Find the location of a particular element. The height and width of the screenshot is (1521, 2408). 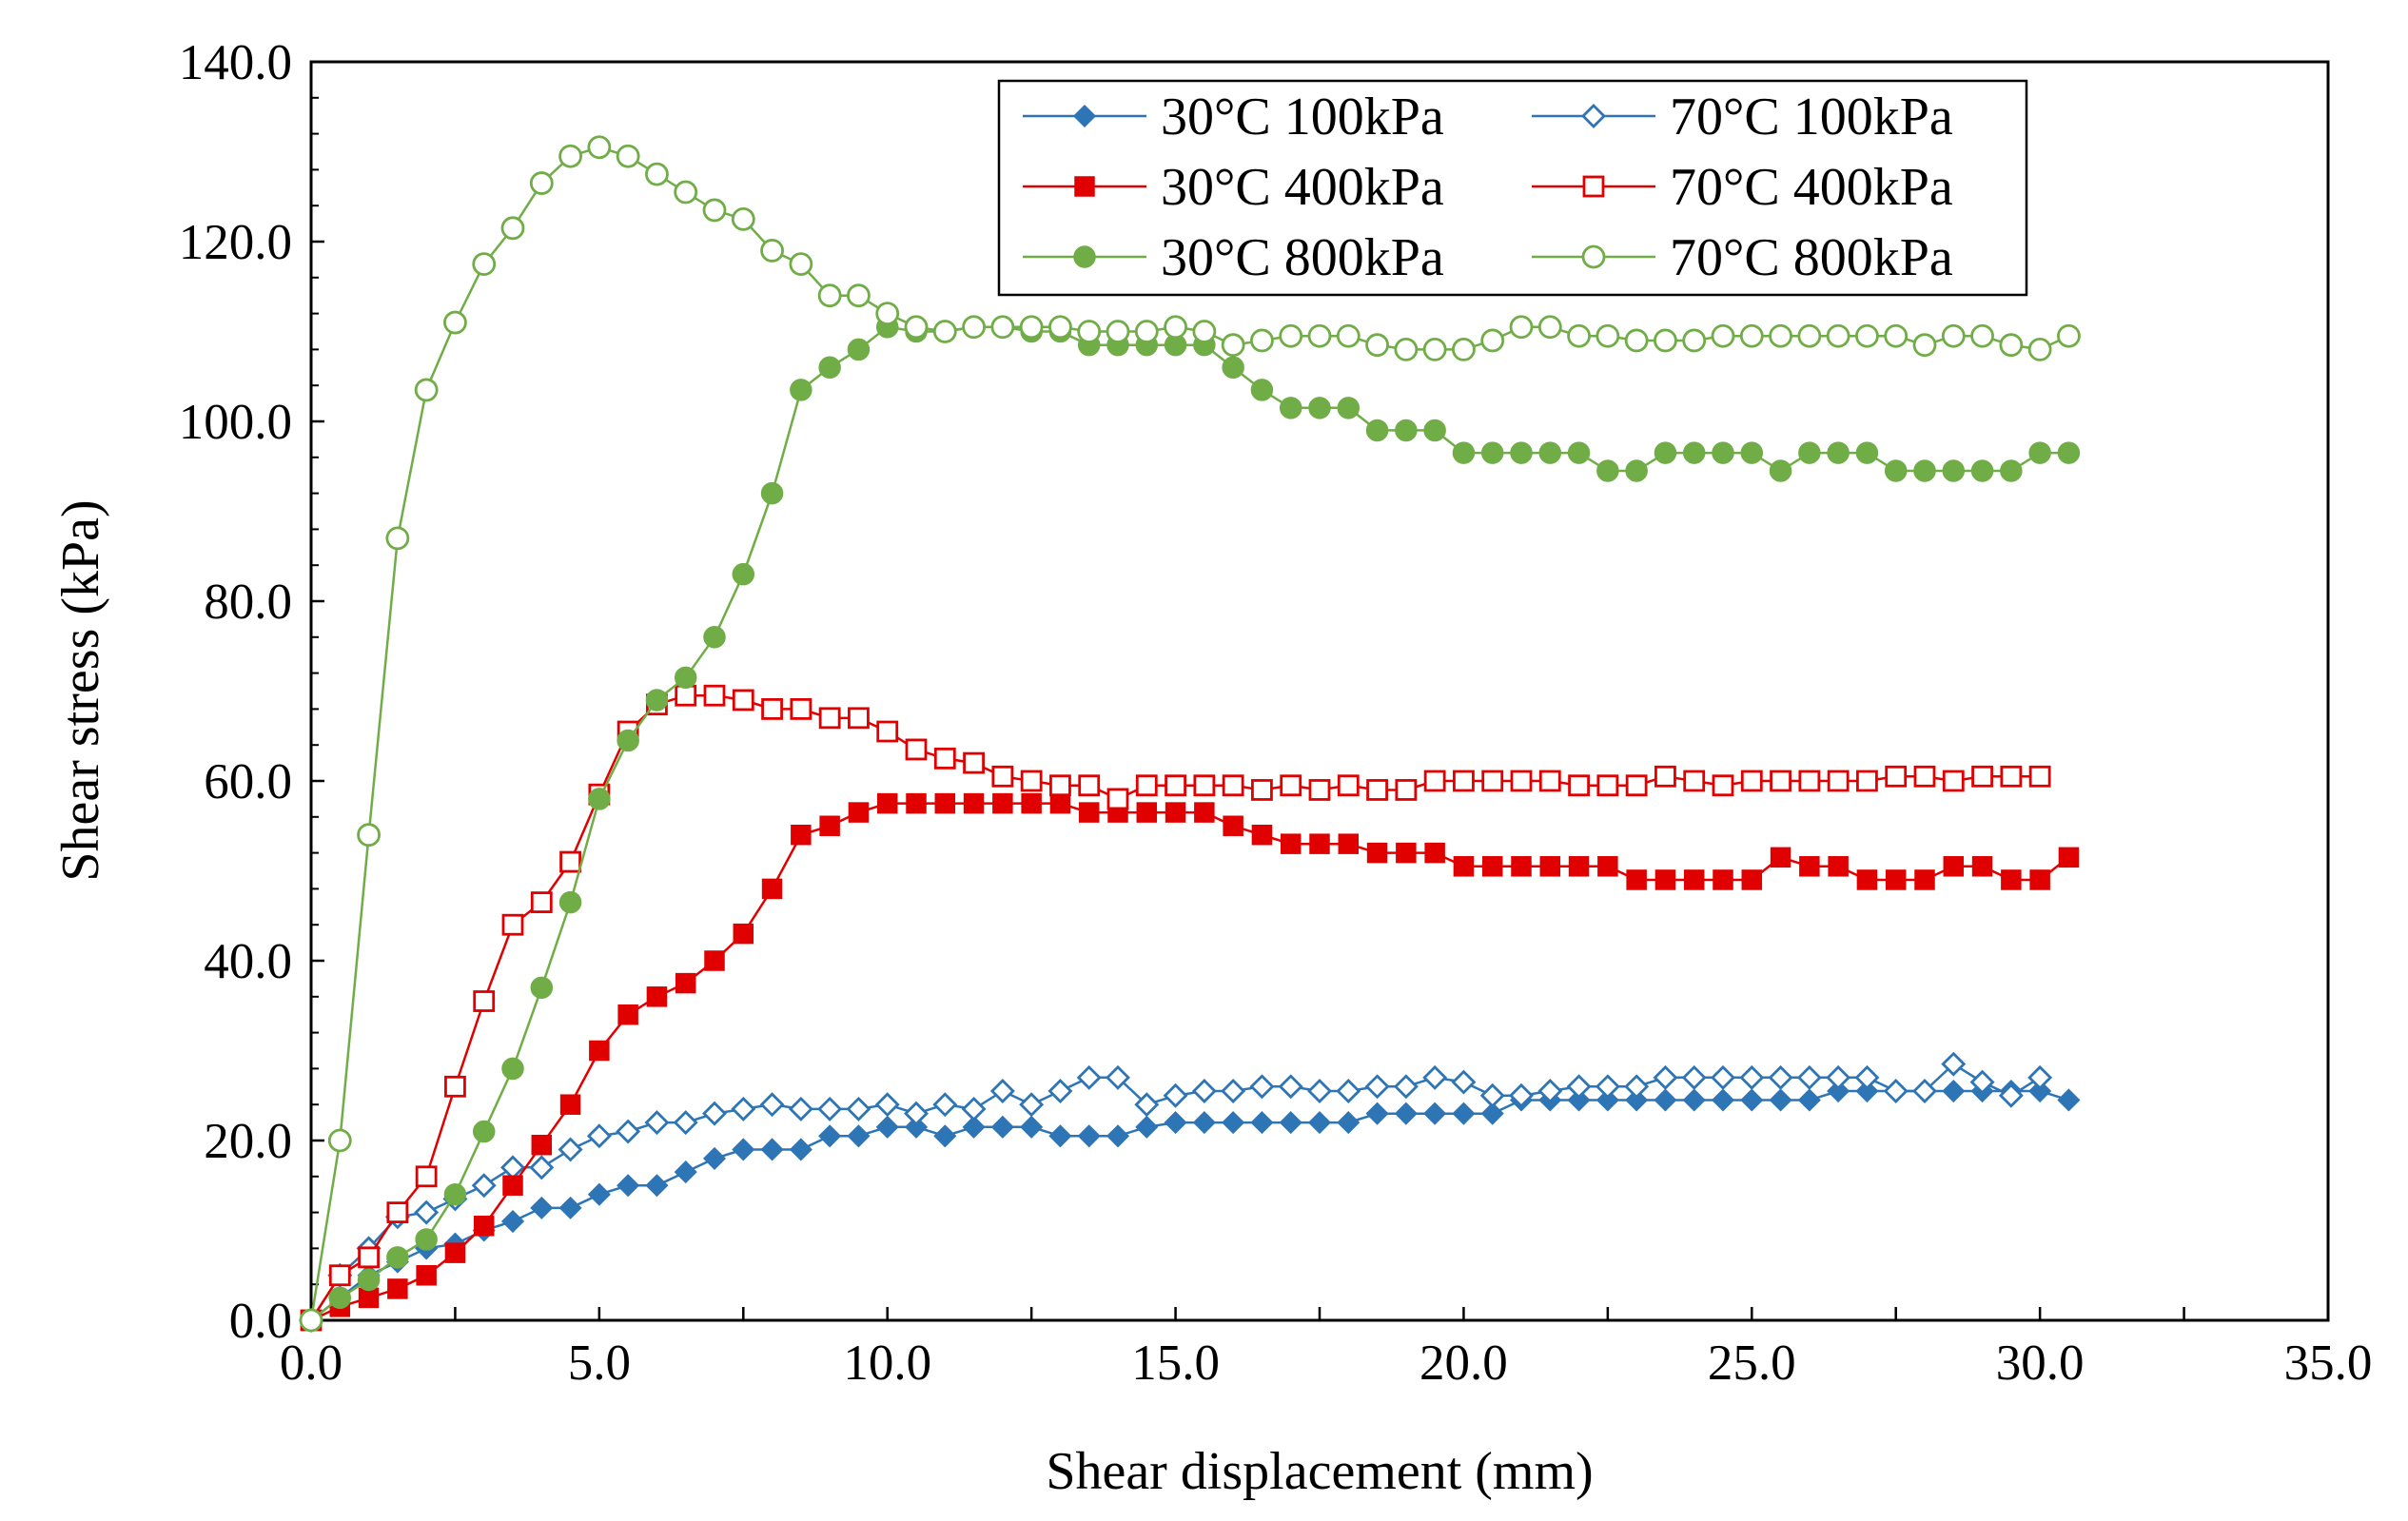

x-axis-title: Shear displacement (mm) is located at coordinates (1319, 1471).